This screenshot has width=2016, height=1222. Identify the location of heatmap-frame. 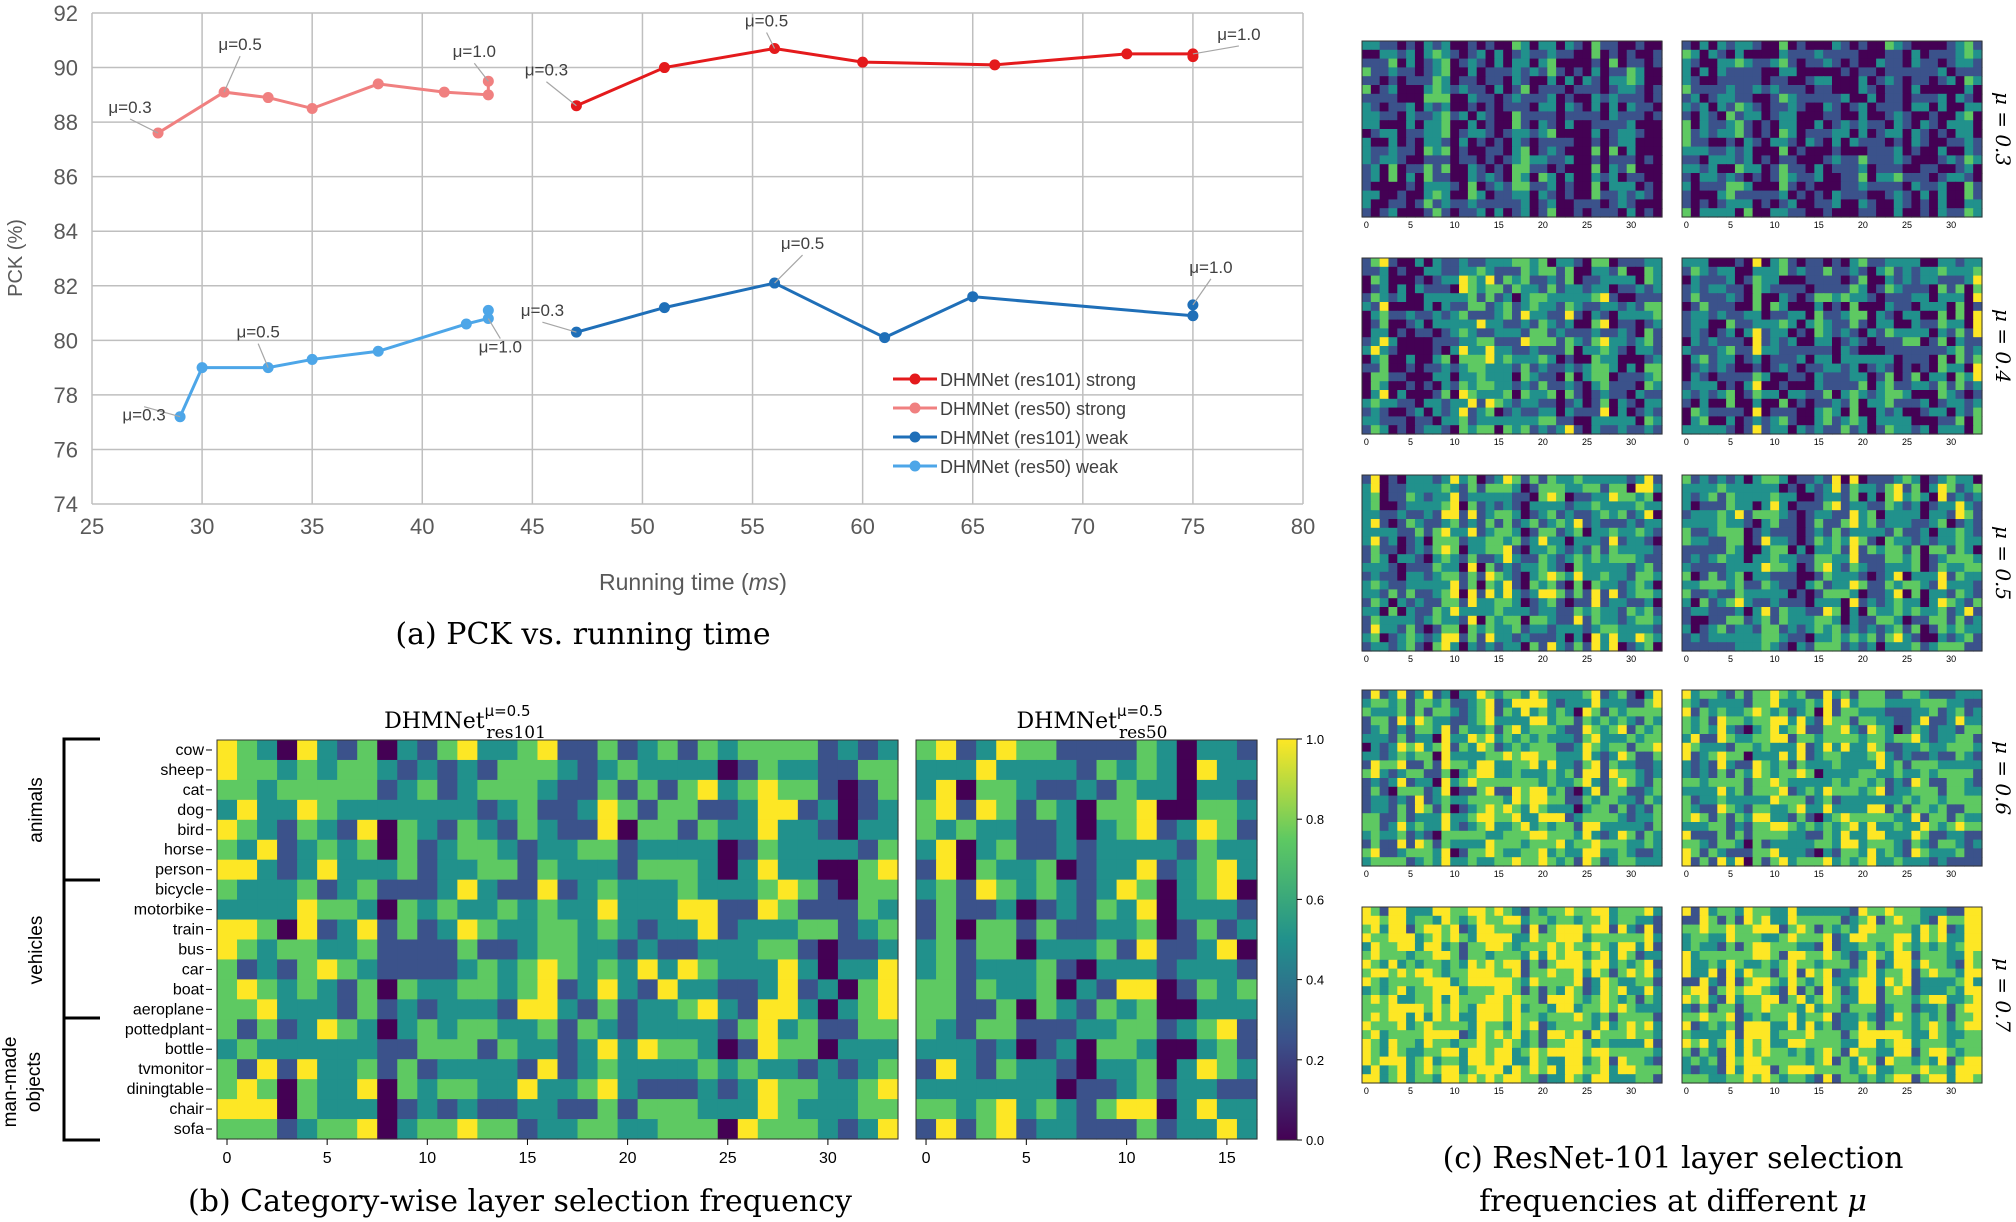
(1086, 939).